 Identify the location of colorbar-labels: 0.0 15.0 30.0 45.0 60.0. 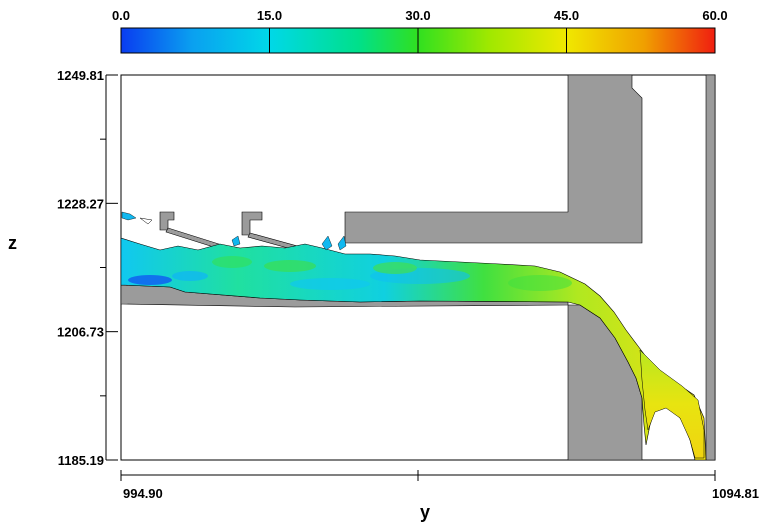
(420, 15).